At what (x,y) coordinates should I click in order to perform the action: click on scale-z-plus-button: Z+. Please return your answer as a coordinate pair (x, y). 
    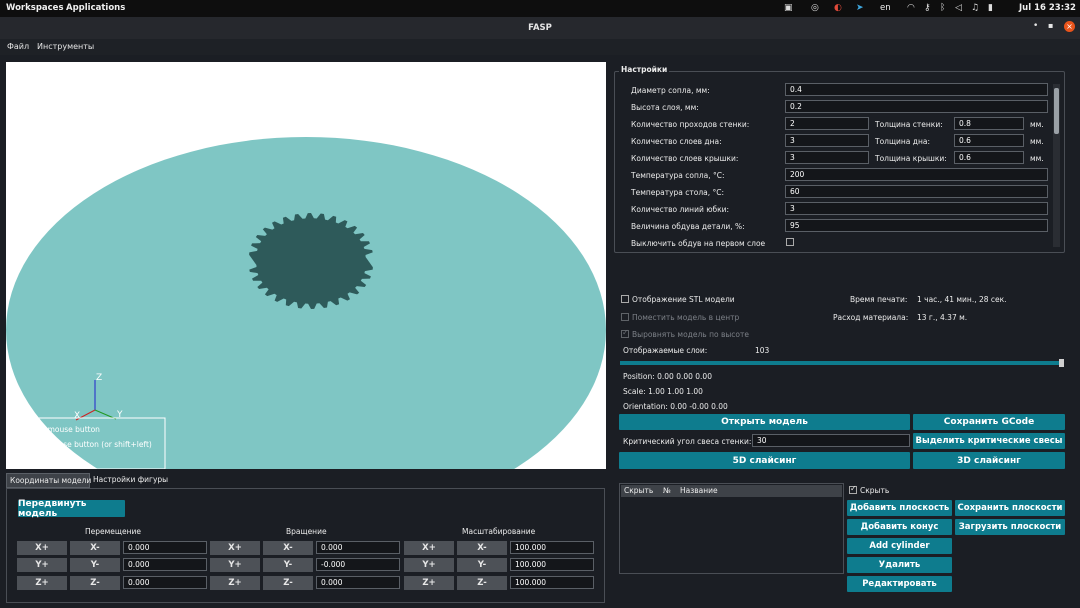
    Looking at the image, I should click on (429, 583).